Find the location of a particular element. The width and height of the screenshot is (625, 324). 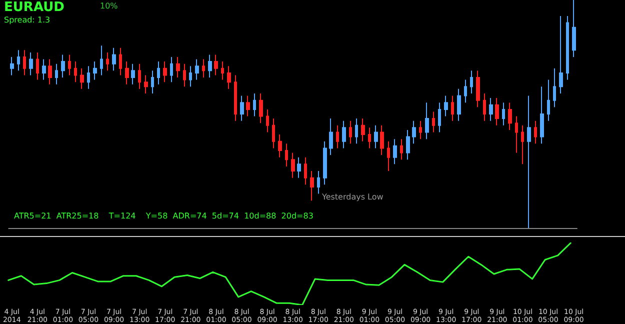

annotation: 10% is located at coordinates (109, 6).